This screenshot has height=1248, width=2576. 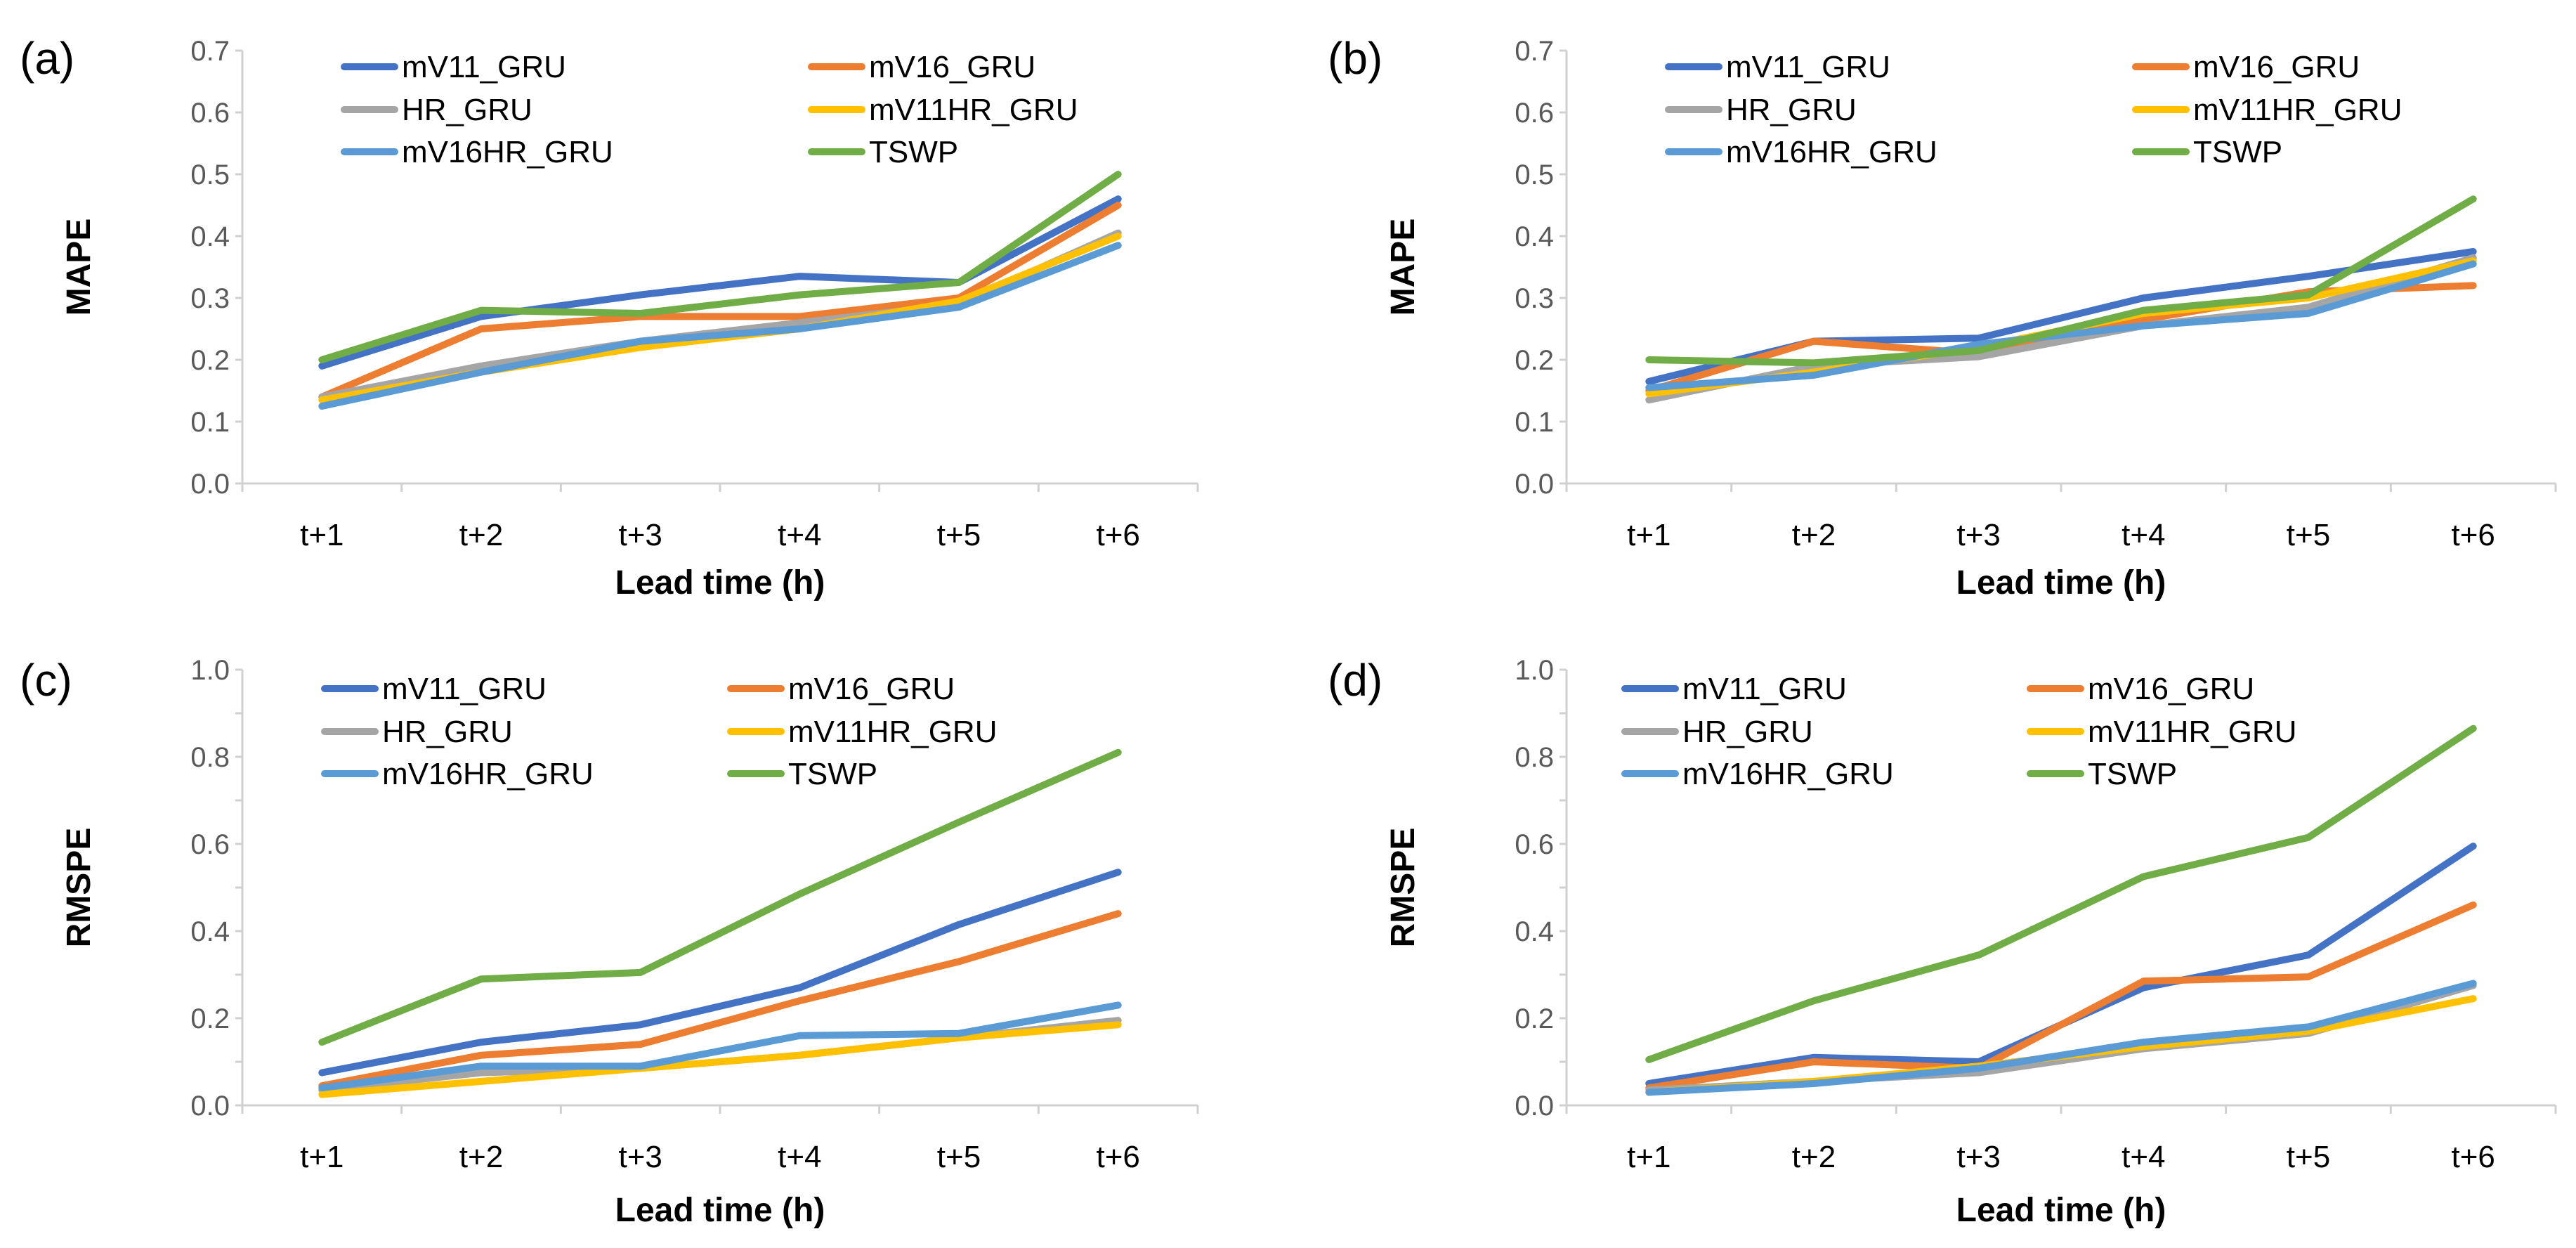 What do you see at coordinates (1355, 58) in the screenshot?
I see `panel-label: (b)` at bounding box center [1355, 58].